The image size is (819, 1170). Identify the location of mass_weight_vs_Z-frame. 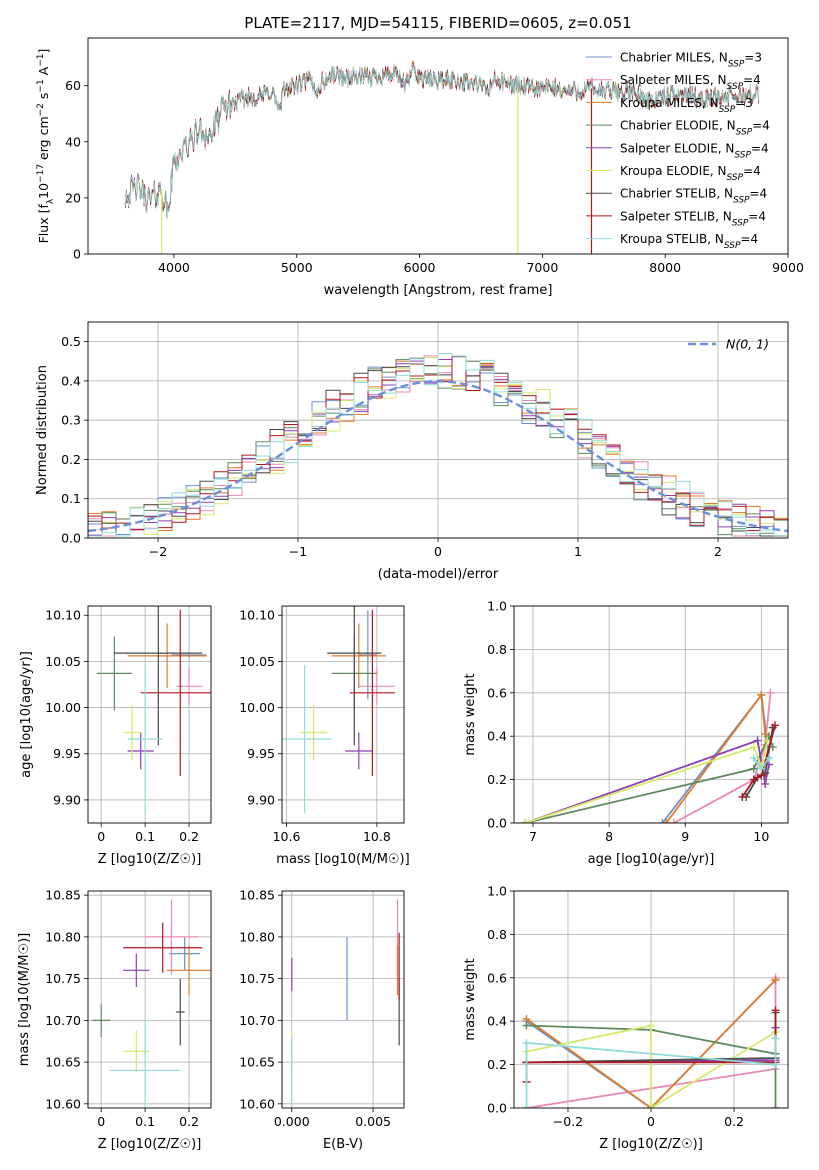
(651, 999).